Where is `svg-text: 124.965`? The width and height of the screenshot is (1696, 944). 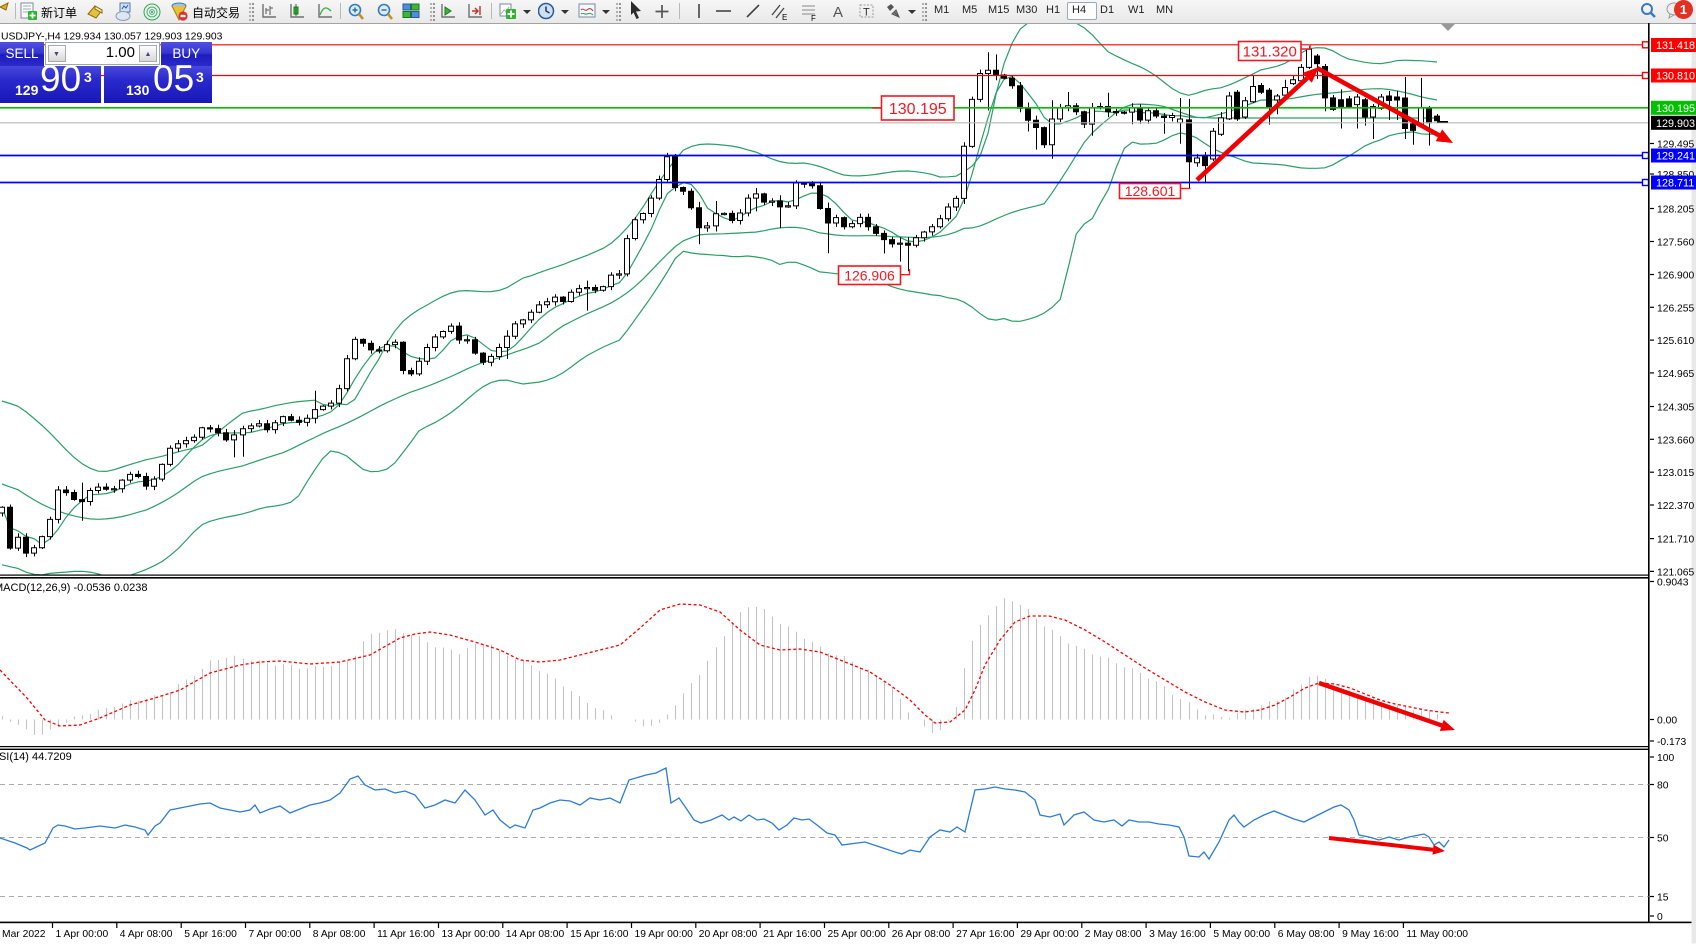
svg-text: 124.965 is located at coordinates (1675, 374).